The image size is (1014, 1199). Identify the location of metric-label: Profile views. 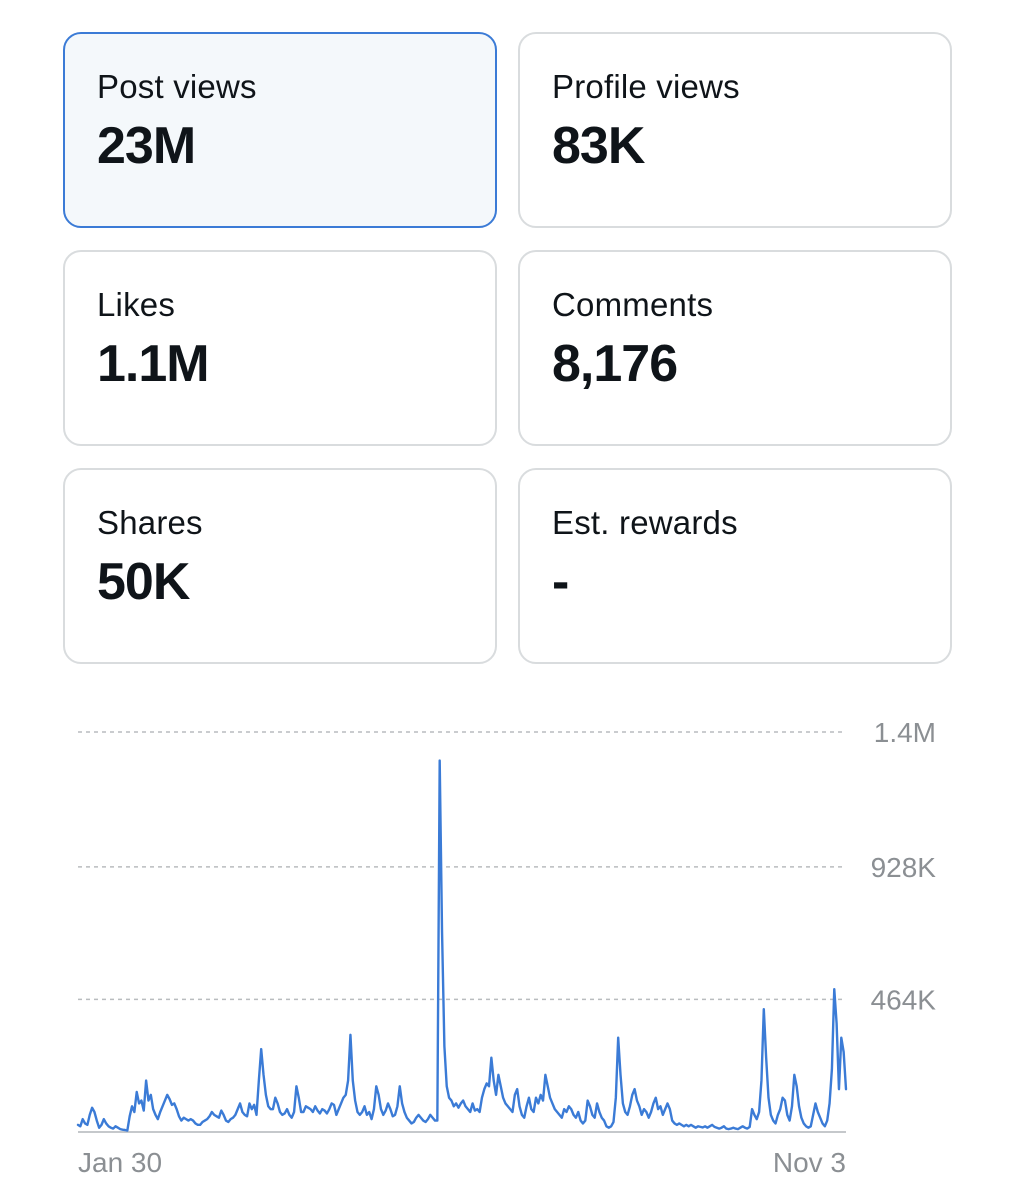
(646, 86).